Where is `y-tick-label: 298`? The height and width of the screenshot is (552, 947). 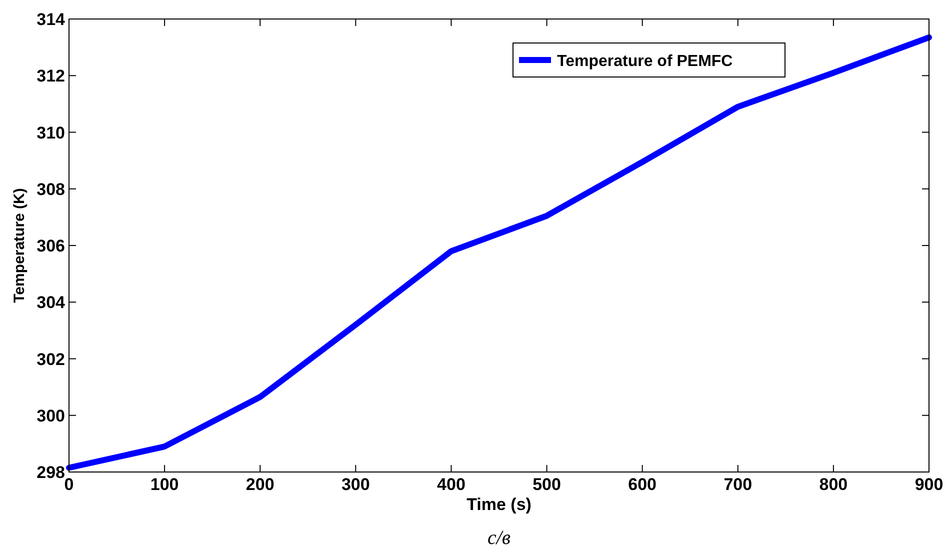
y-tick-label: 298 is located at coordinates (50, 472).